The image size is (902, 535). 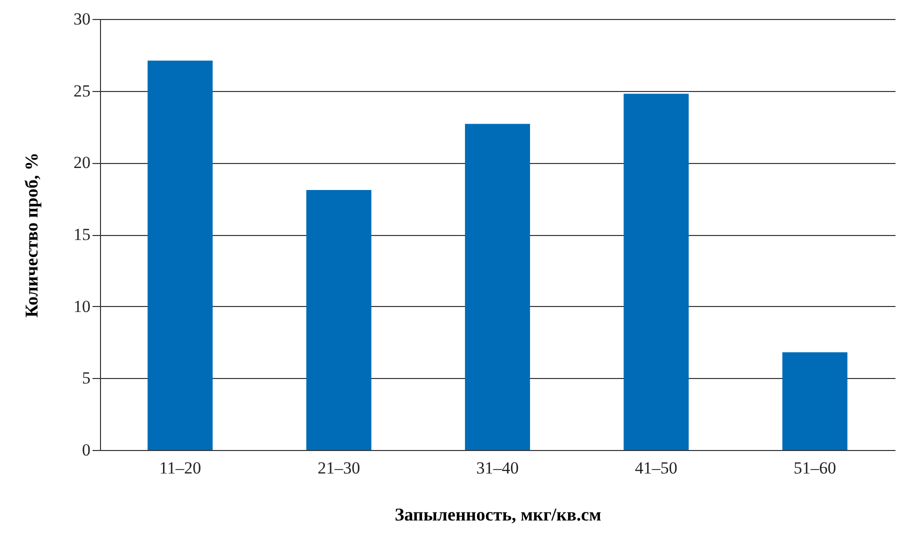 I want to click on x-tick-label: 21–30, so click(x=339, y=468).